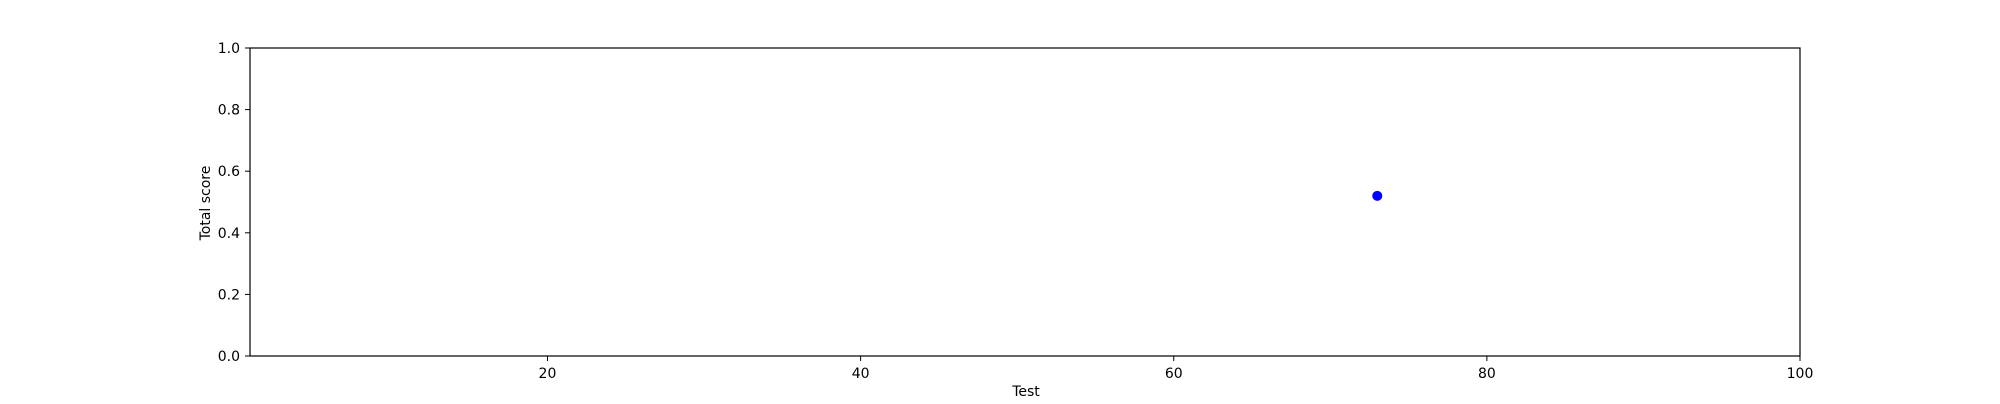 The width and height of the screenshot is (2000, 404). Describe the element at coordinates (229, 111) in the screenshot. I see `y-tick-label: 0.8` at that location.